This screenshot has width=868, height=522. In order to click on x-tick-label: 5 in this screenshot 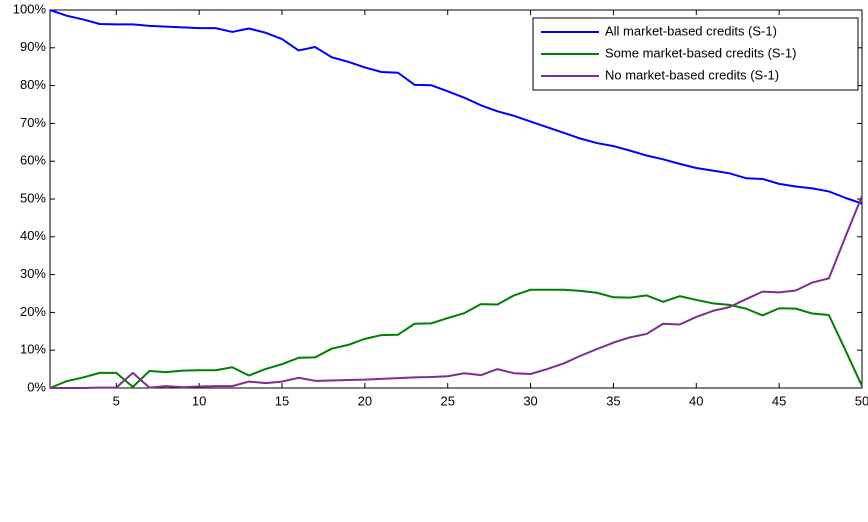, I will do `click(116, 400)`.